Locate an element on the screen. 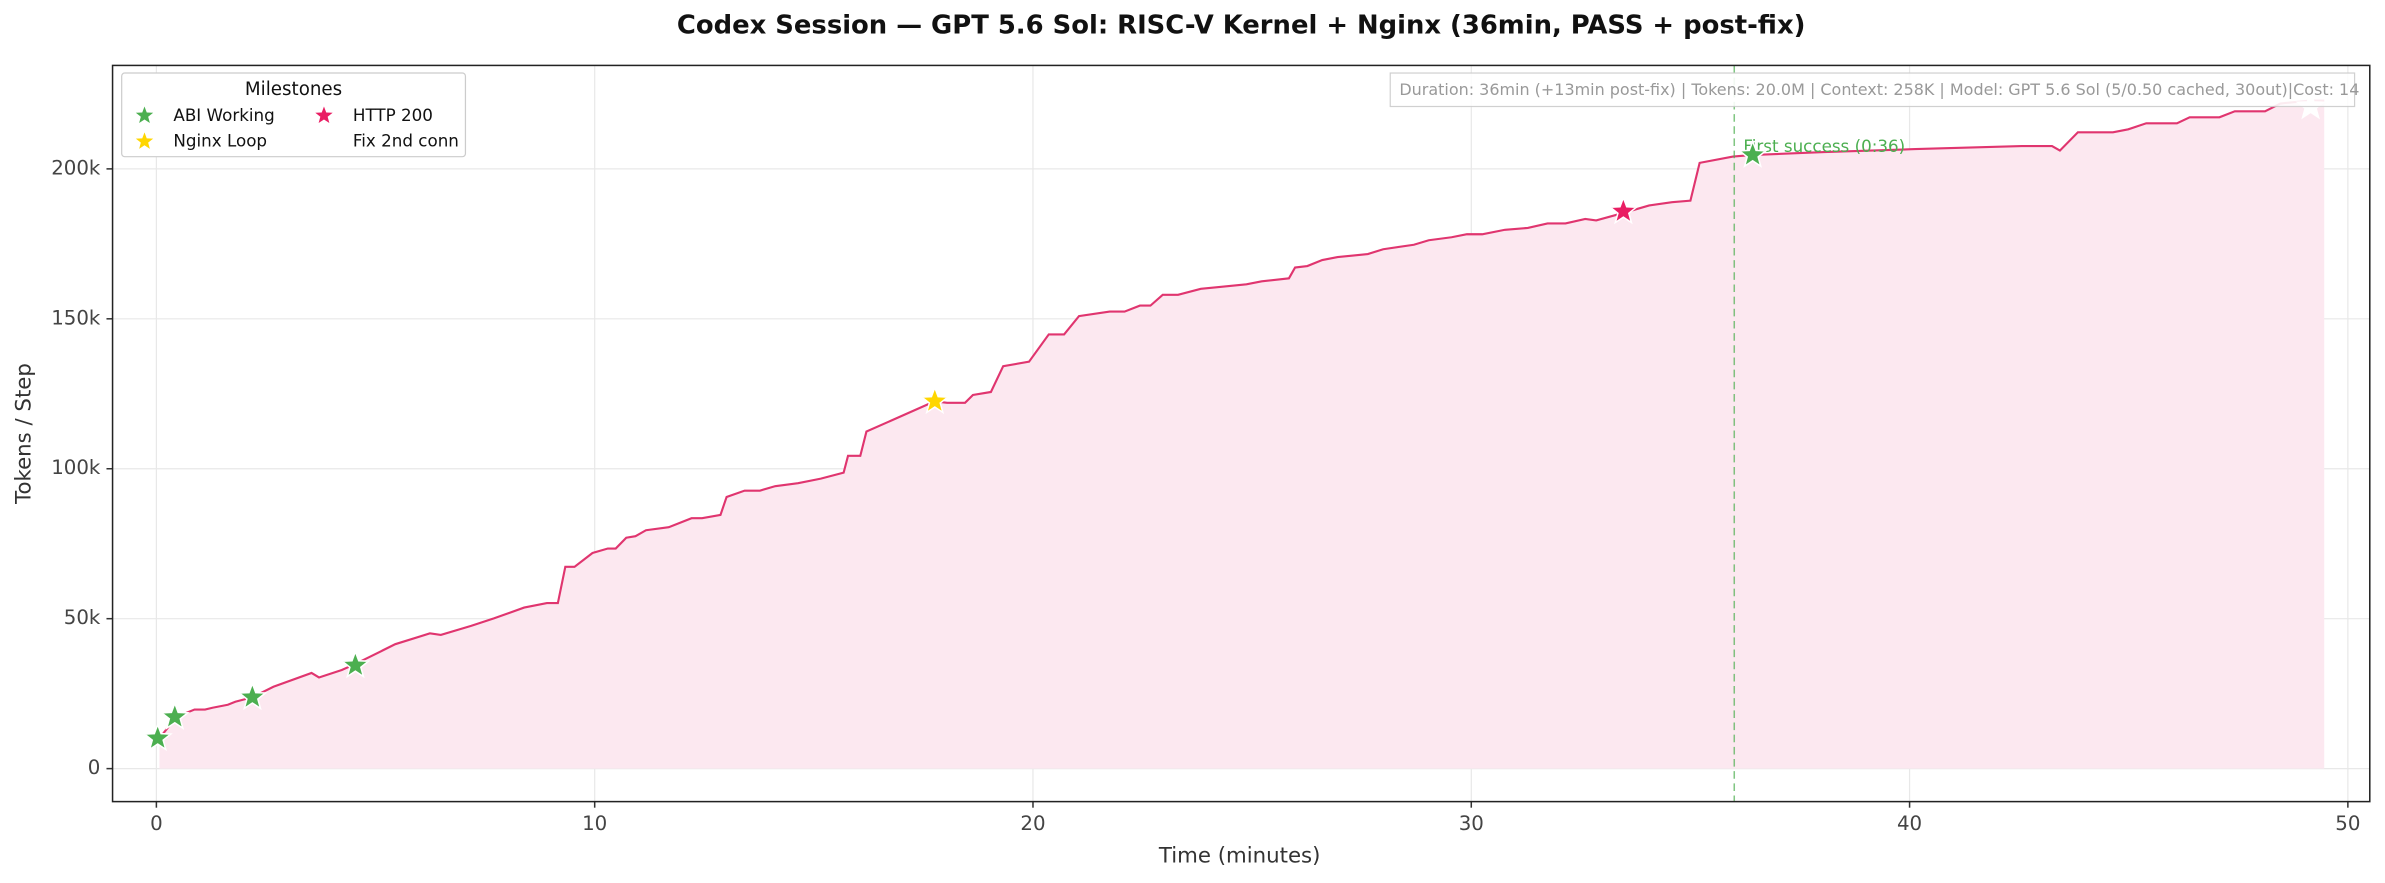 This screenshot has width=2385, height=883. legend-title: Milestones is located at coordinates (293, 89).